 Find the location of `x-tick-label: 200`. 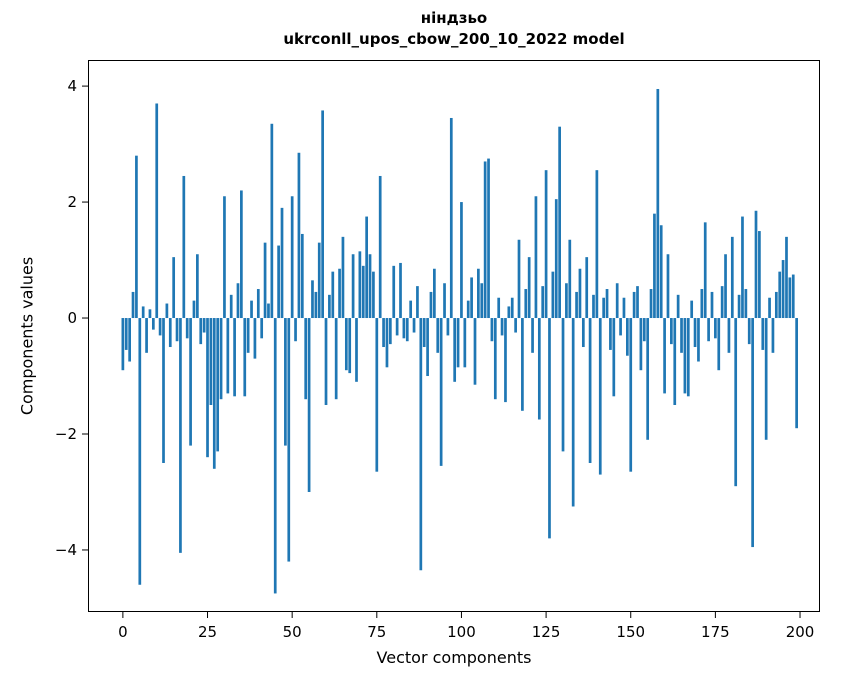

x-tick-label: 200 is located at coordinates (800, 632).